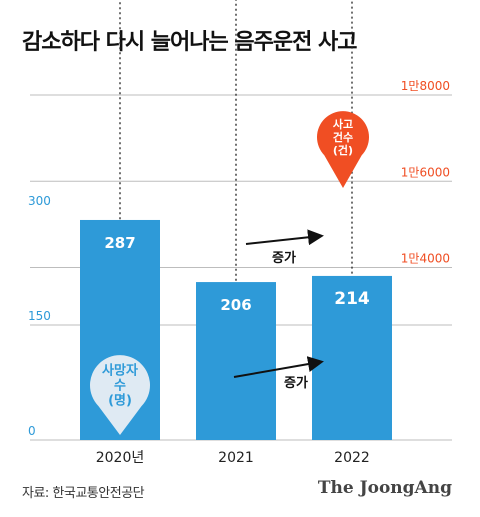  I want to click on increase-label-bars: 증가, so click(296, 383).